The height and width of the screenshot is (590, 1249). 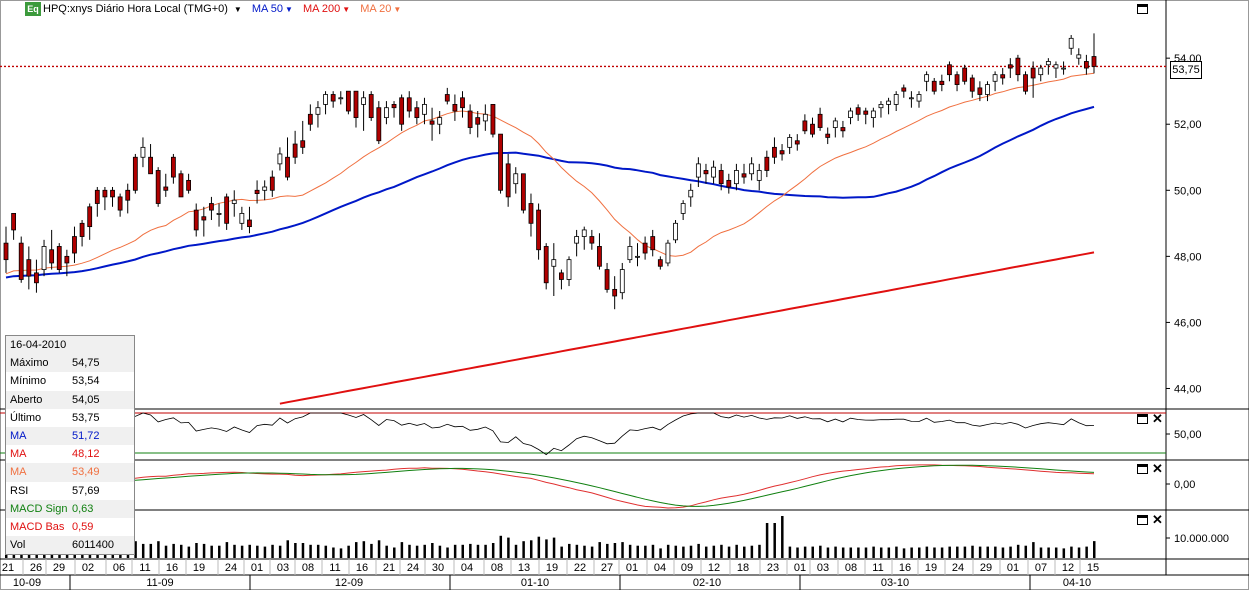 I want to click on date-tick-label: 16, so click(x=172, y=568).